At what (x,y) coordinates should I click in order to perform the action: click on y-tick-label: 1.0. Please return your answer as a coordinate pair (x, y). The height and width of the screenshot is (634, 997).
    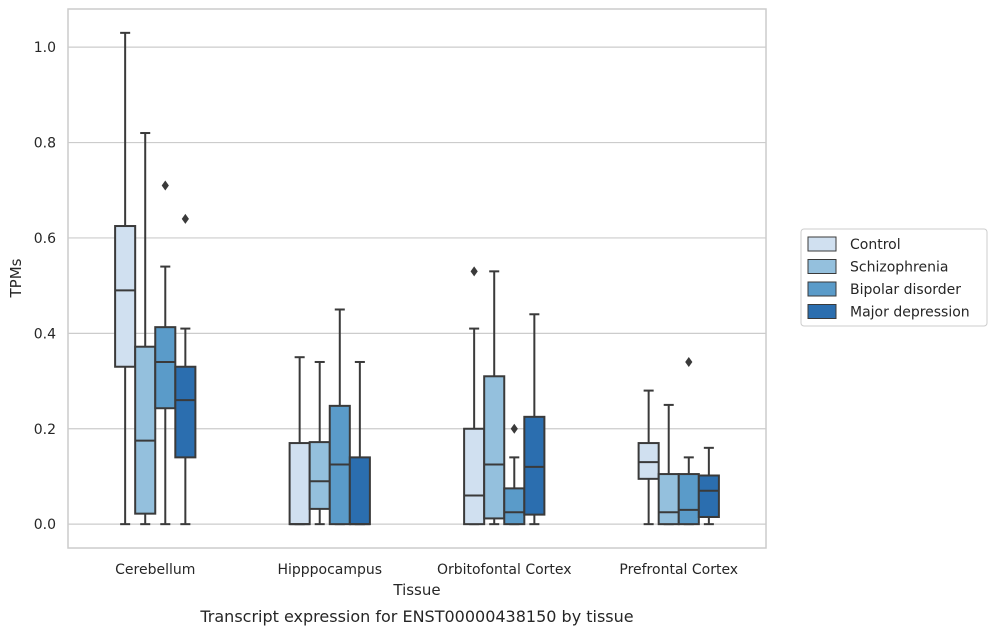
    Looking at the image, I should click on (45, 48).